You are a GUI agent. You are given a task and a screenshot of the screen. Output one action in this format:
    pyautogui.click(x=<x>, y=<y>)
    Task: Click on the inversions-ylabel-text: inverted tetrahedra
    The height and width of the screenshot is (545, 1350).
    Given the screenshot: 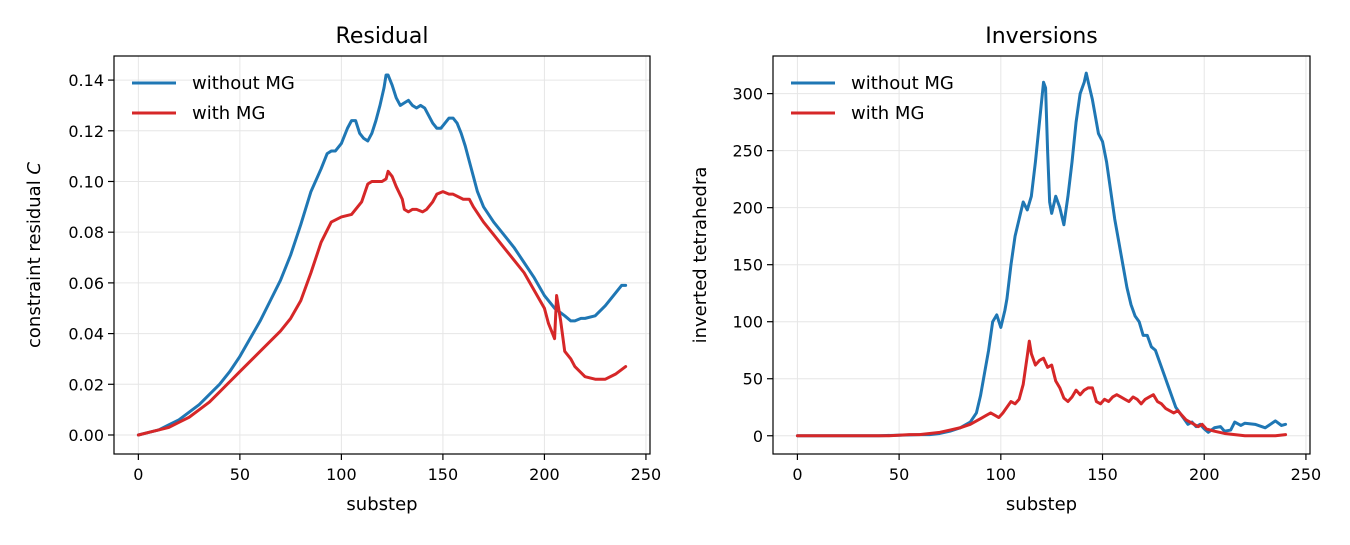 What is the action you would take?
    pyautogui.click(x=700, y=255)
    